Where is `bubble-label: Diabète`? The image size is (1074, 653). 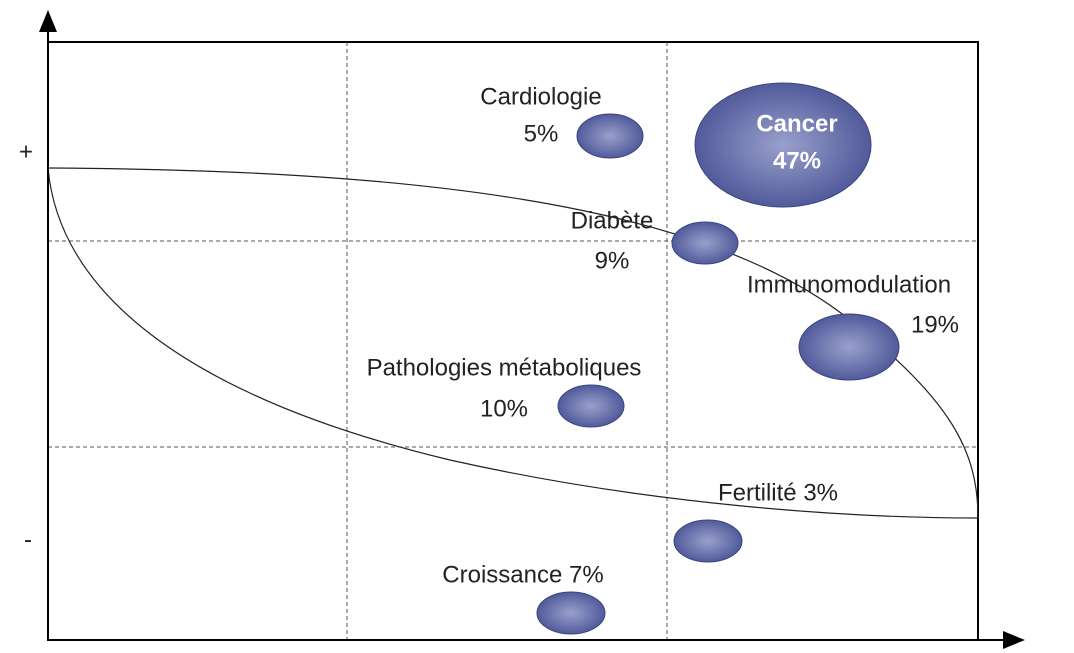 bubble-label: Diabète is located at coordinates (612, 220).